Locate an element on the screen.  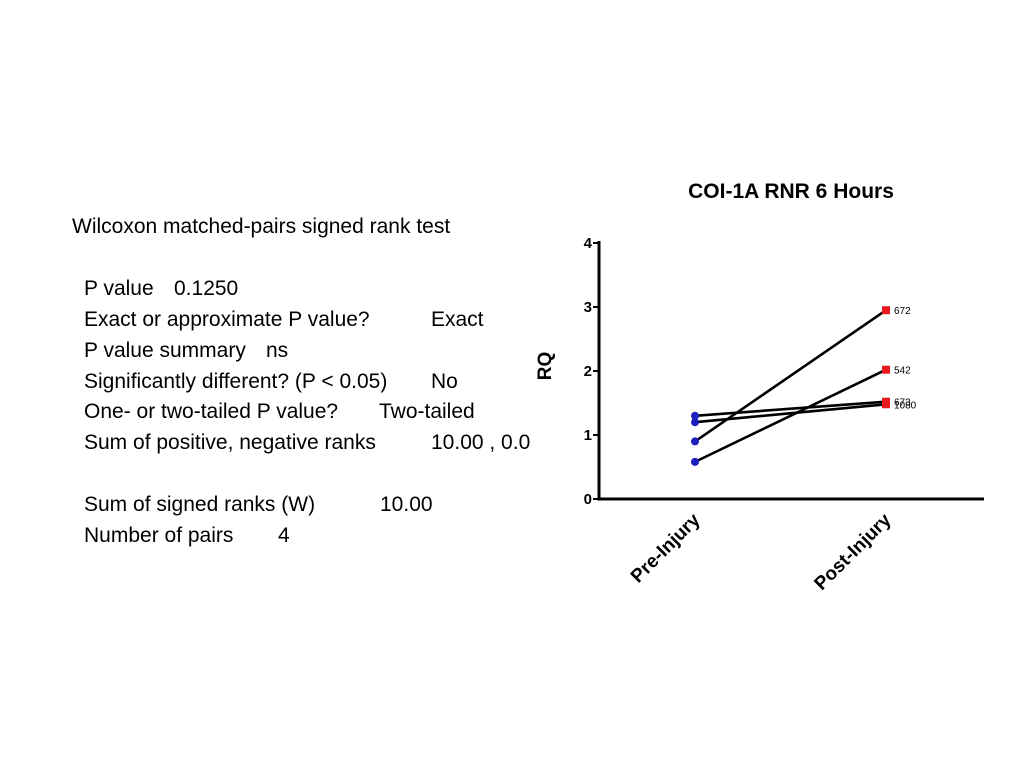
stats-label: Sum of signed ranks (W) is located at coordinates (200, 504).